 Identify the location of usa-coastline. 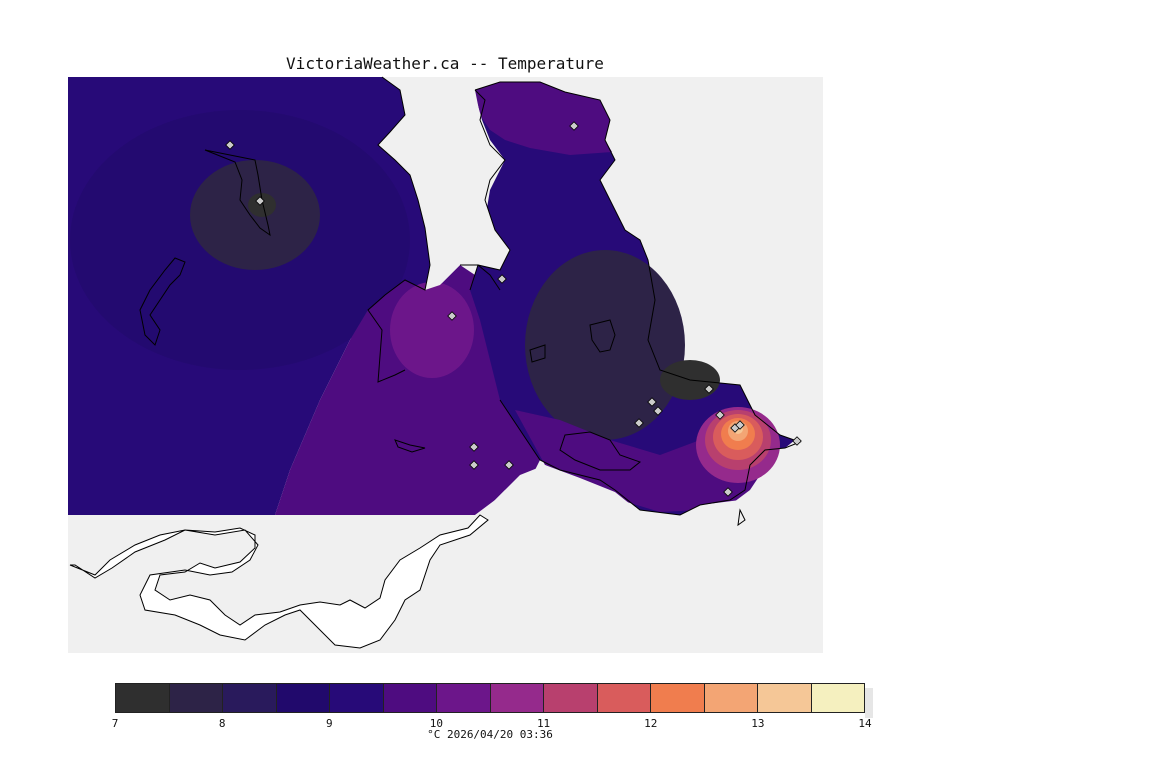
(279, 581).